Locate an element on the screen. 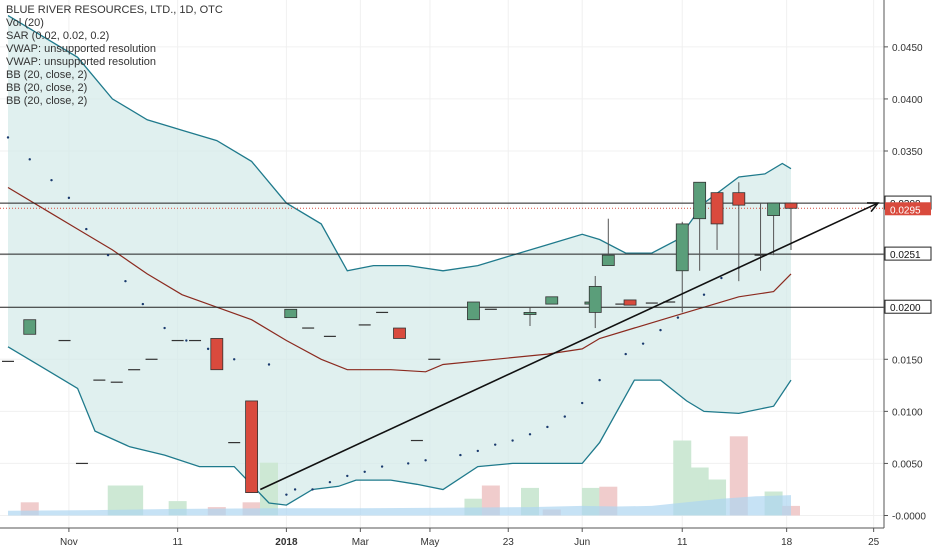 Image resolution: width=932 pixels, height=555 pixels. legend-vwap-2: VWAP: unsupported resolution is located at coordinates (81, 62).